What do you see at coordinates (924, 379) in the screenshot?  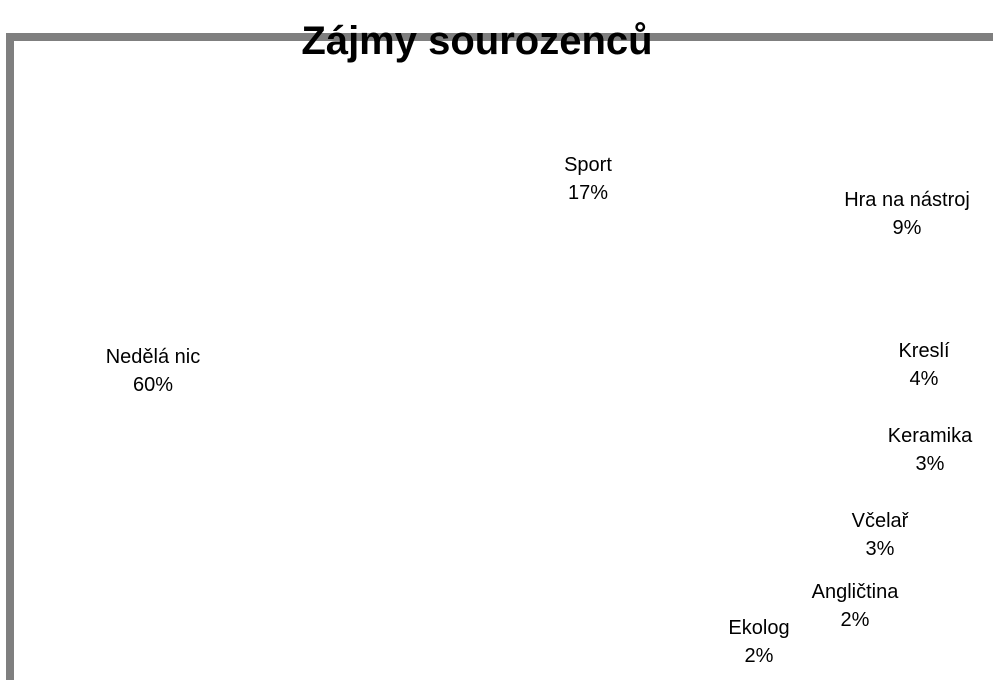 I see `slice-percent-label: 4%` at bounding box center [924, 379].